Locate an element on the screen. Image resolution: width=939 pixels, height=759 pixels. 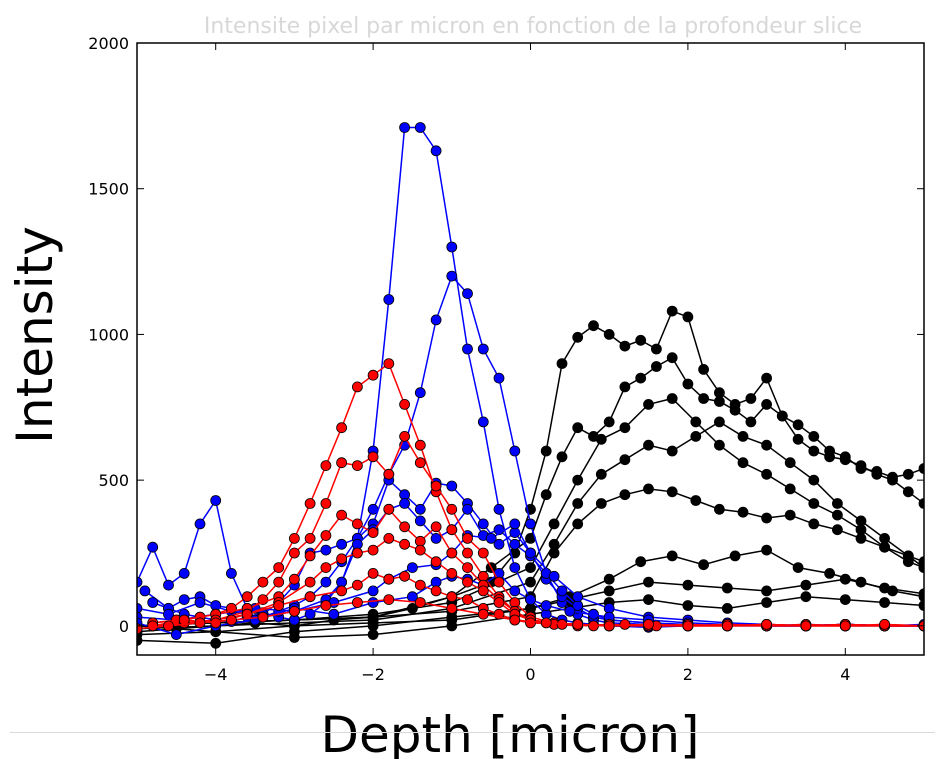
bottom-divider is located at coordinates (472, 732).